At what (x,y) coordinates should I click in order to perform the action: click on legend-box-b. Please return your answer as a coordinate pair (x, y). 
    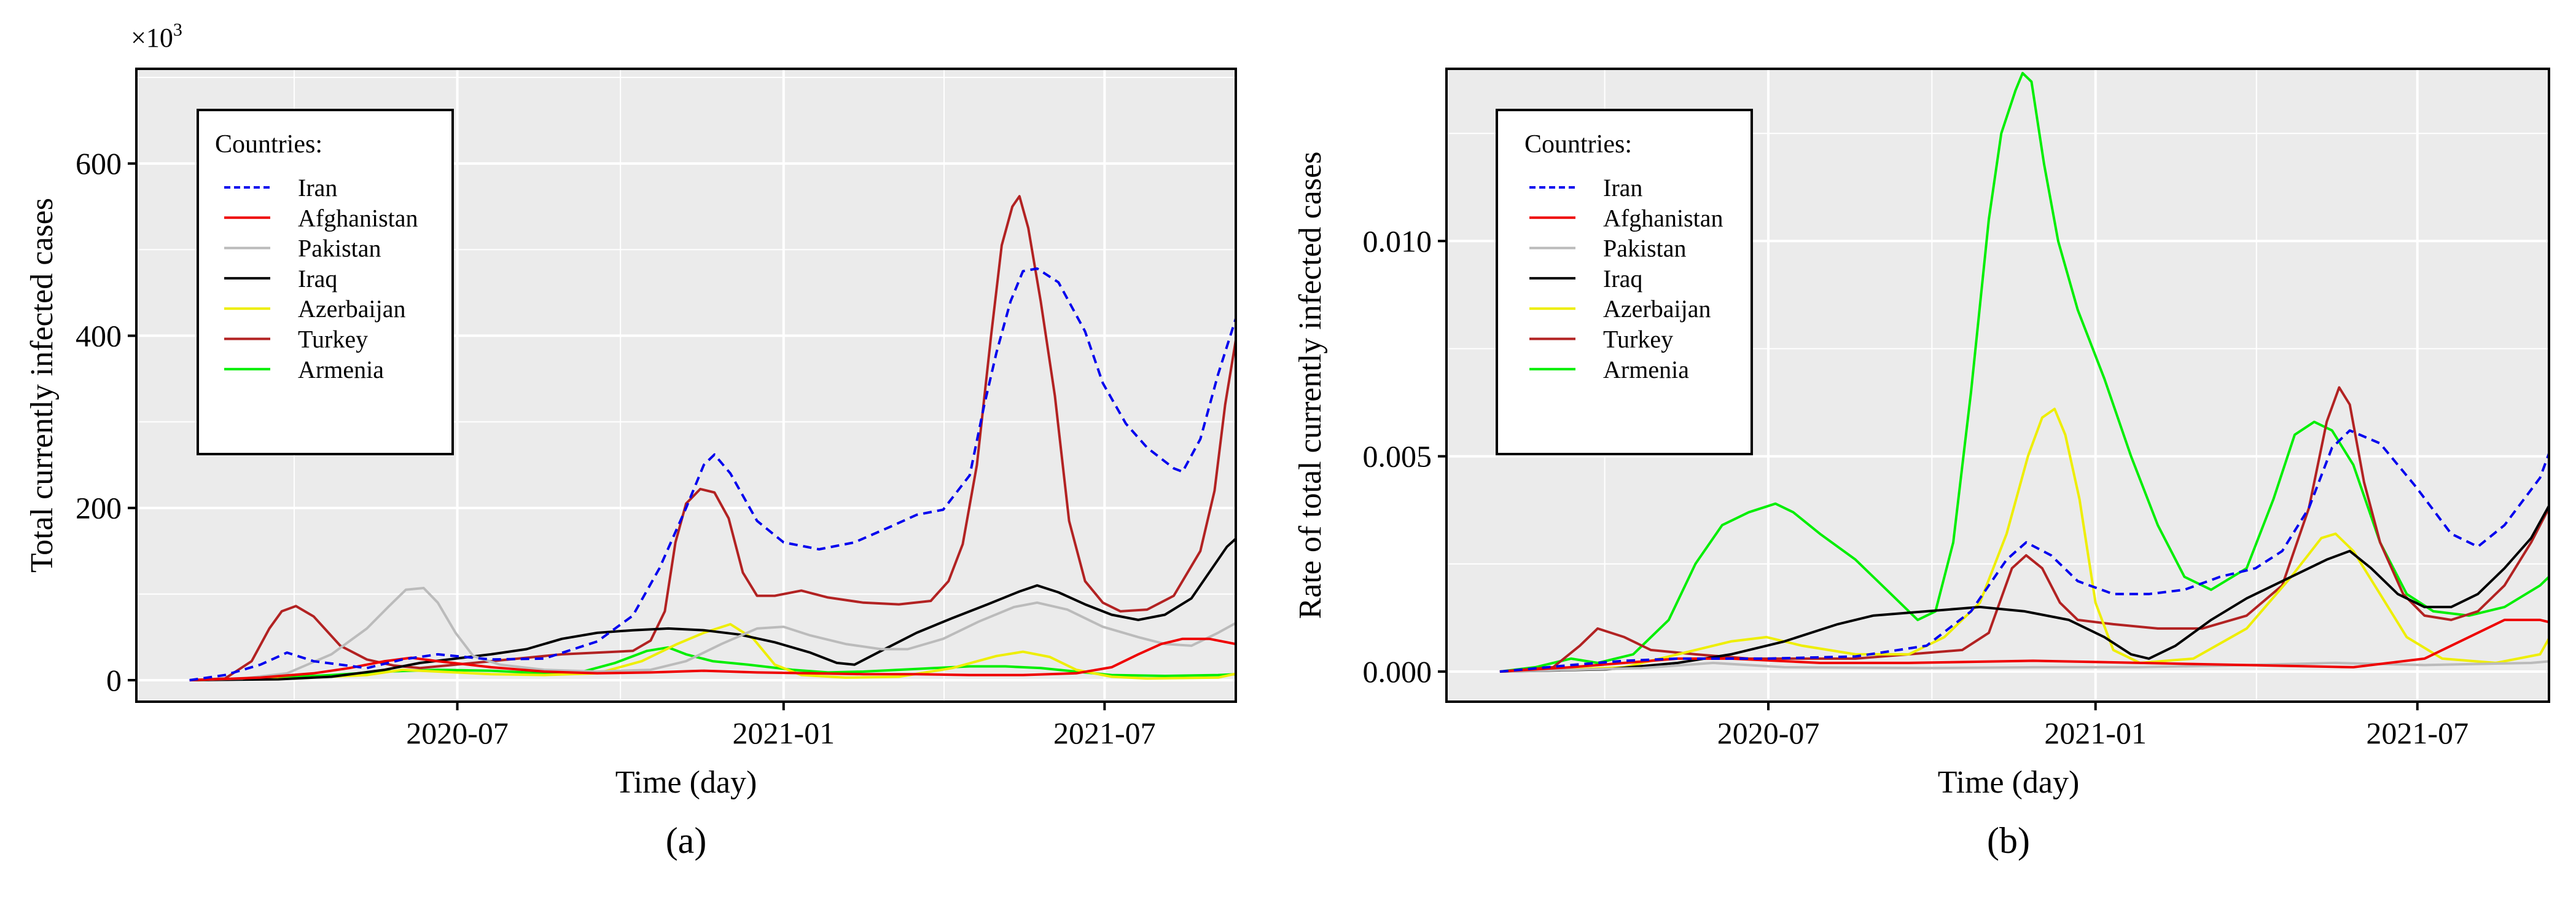
    Looking at the image, I should click on (1624, 282).